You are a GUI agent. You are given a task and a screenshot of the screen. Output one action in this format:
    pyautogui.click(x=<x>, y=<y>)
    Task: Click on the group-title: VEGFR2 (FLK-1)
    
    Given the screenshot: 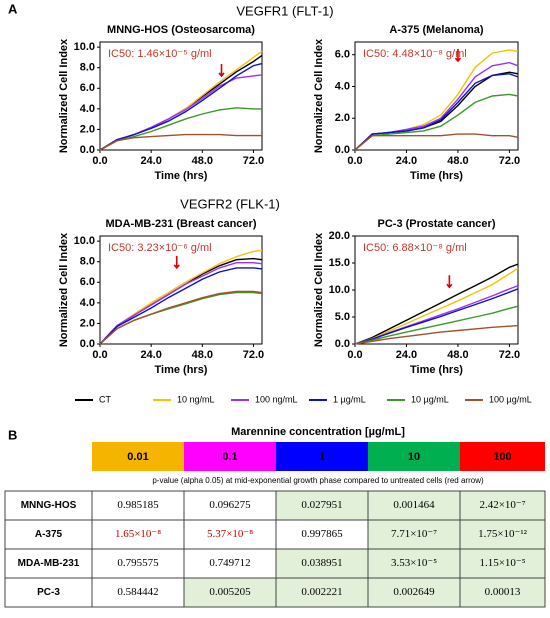 What is the action you would take?
    pyautogui.click(x=230, y=203)
    